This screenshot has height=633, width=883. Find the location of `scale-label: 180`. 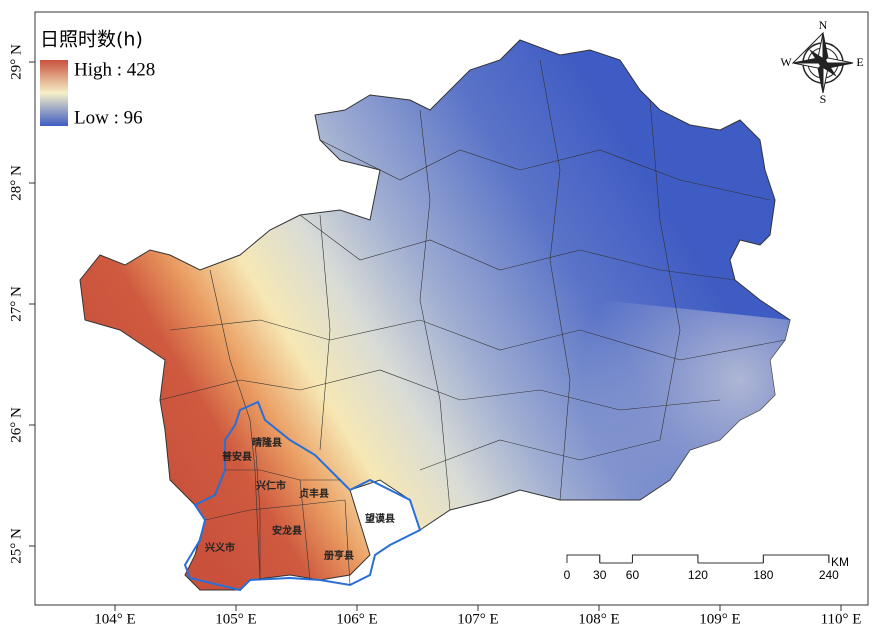

scale-label: 180 is located at coordinates (763, 575).